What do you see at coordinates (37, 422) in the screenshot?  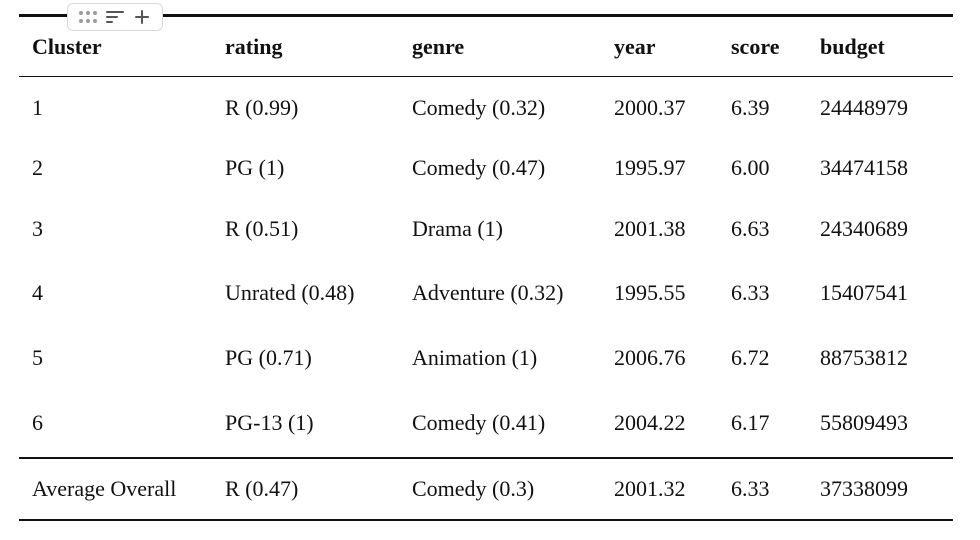 I see `cluster-cell: 6` at bounding box center [37, 422].